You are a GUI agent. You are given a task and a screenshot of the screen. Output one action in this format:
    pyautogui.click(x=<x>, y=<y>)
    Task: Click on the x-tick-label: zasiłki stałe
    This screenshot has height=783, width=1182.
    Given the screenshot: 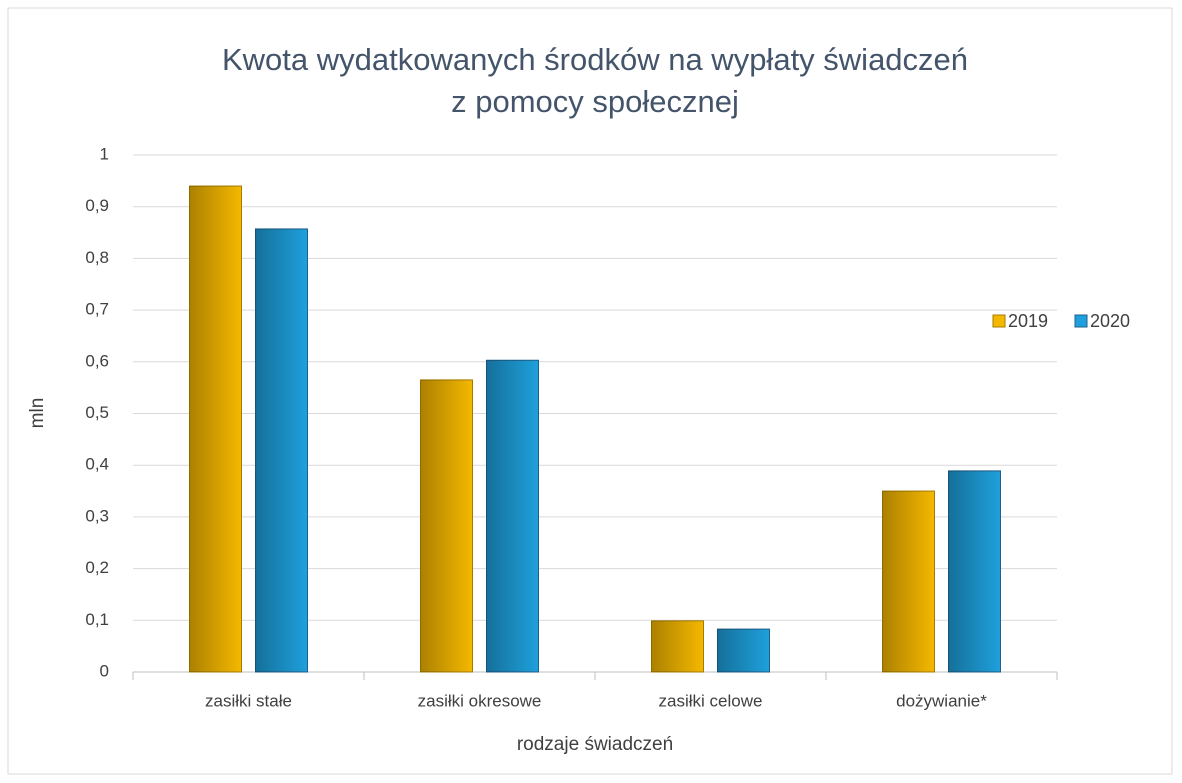 What is the action you would take?
    pyautogui.click(x=248, y=700)
    